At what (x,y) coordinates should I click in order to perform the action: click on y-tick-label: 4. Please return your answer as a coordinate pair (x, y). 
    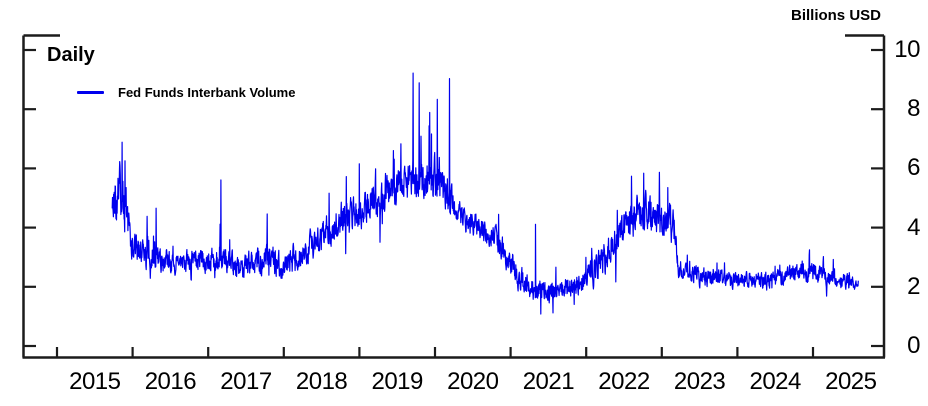
    Looking at the image, I should click on (913, 227).